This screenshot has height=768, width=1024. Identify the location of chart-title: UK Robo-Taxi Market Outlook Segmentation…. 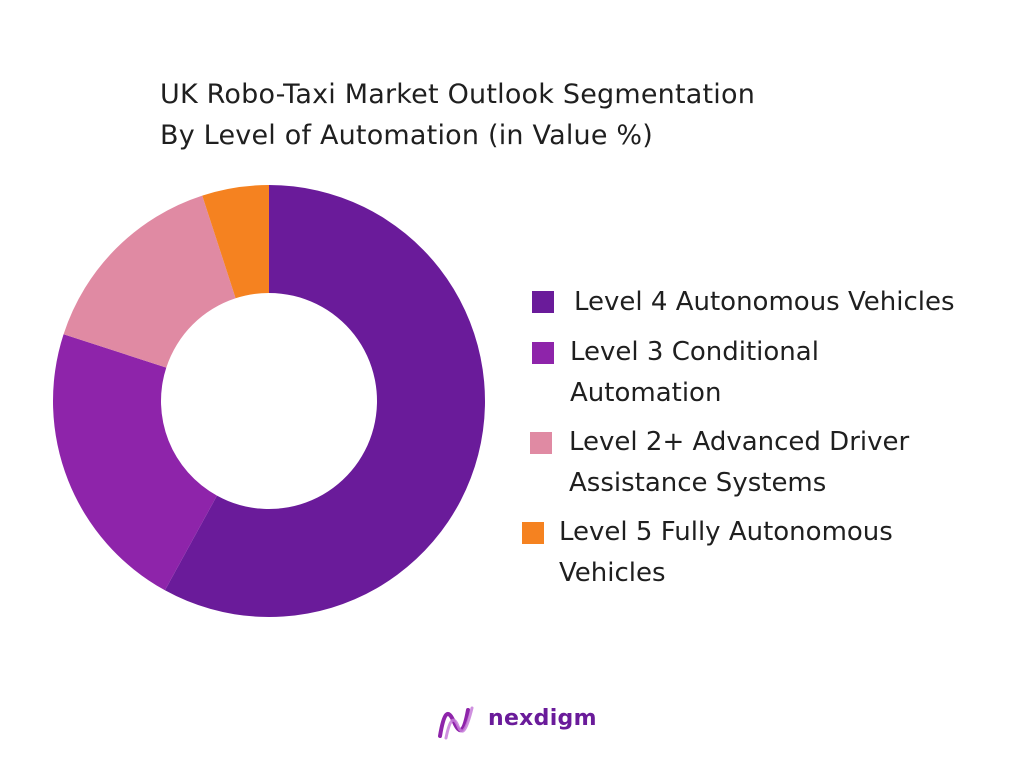
(520, 115).